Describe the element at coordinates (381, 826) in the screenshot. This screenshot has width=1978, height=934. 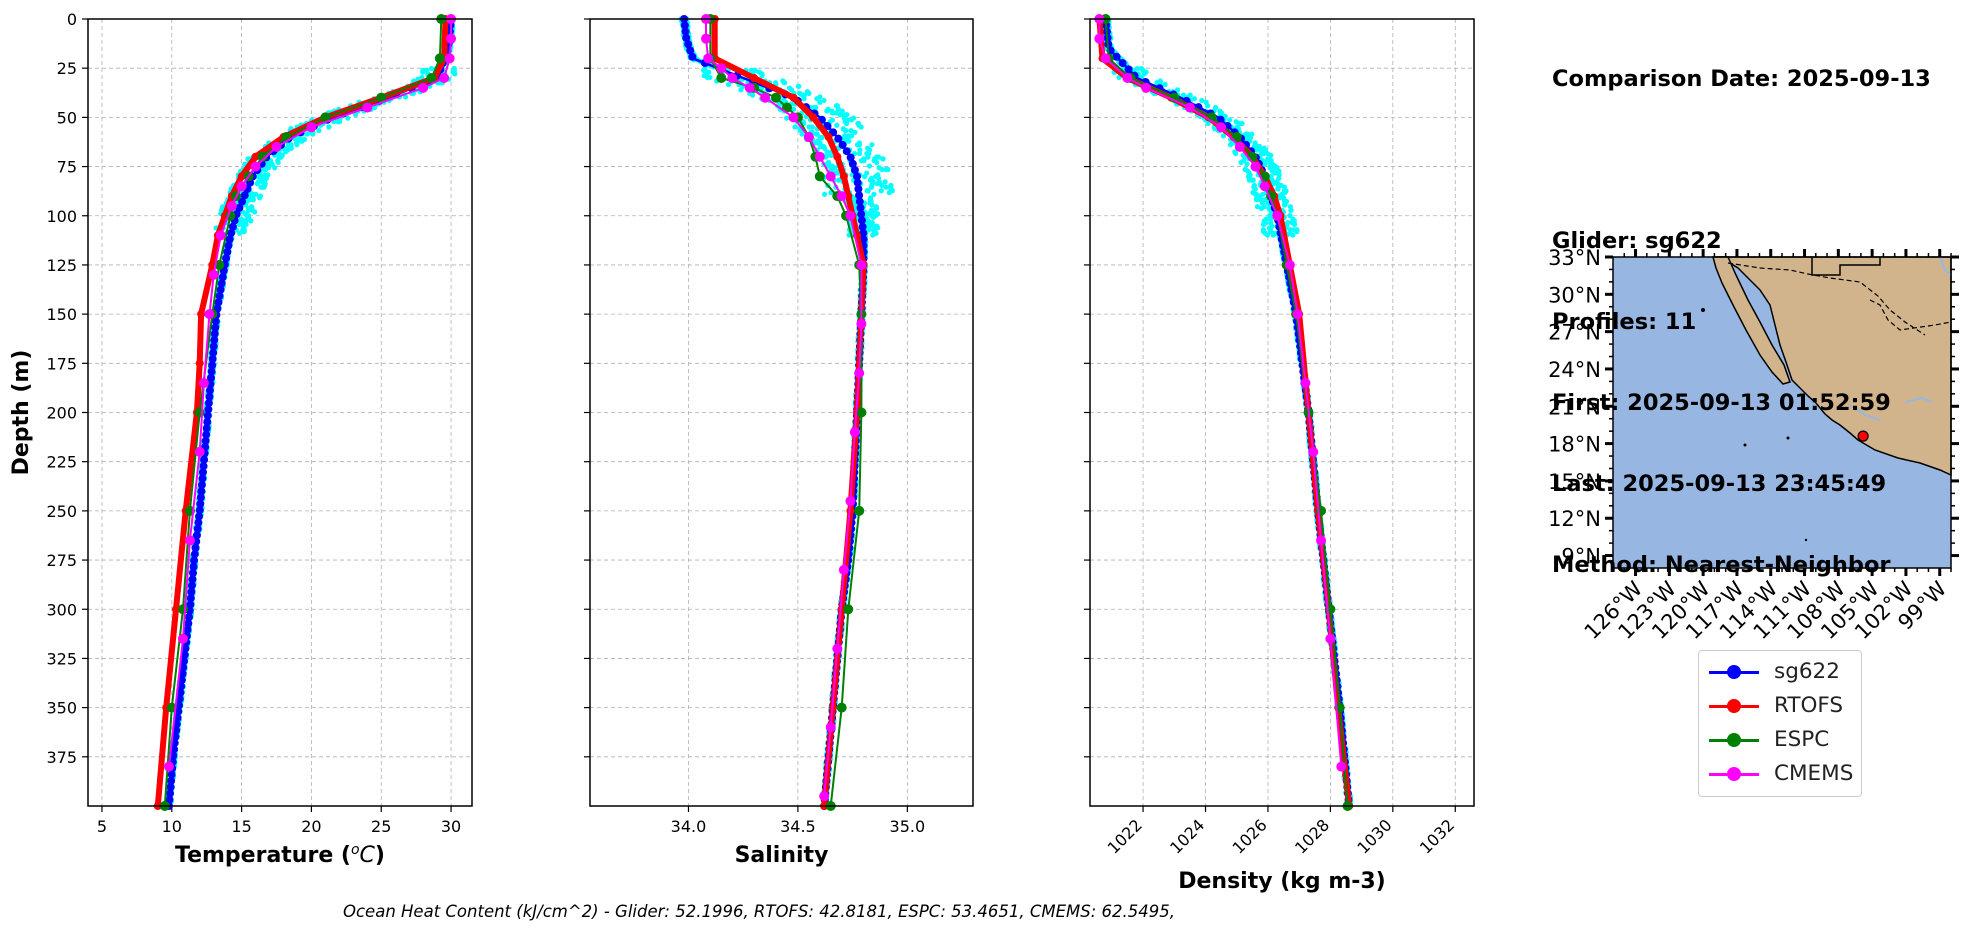
I see `x-tick-label: 25` at that location.